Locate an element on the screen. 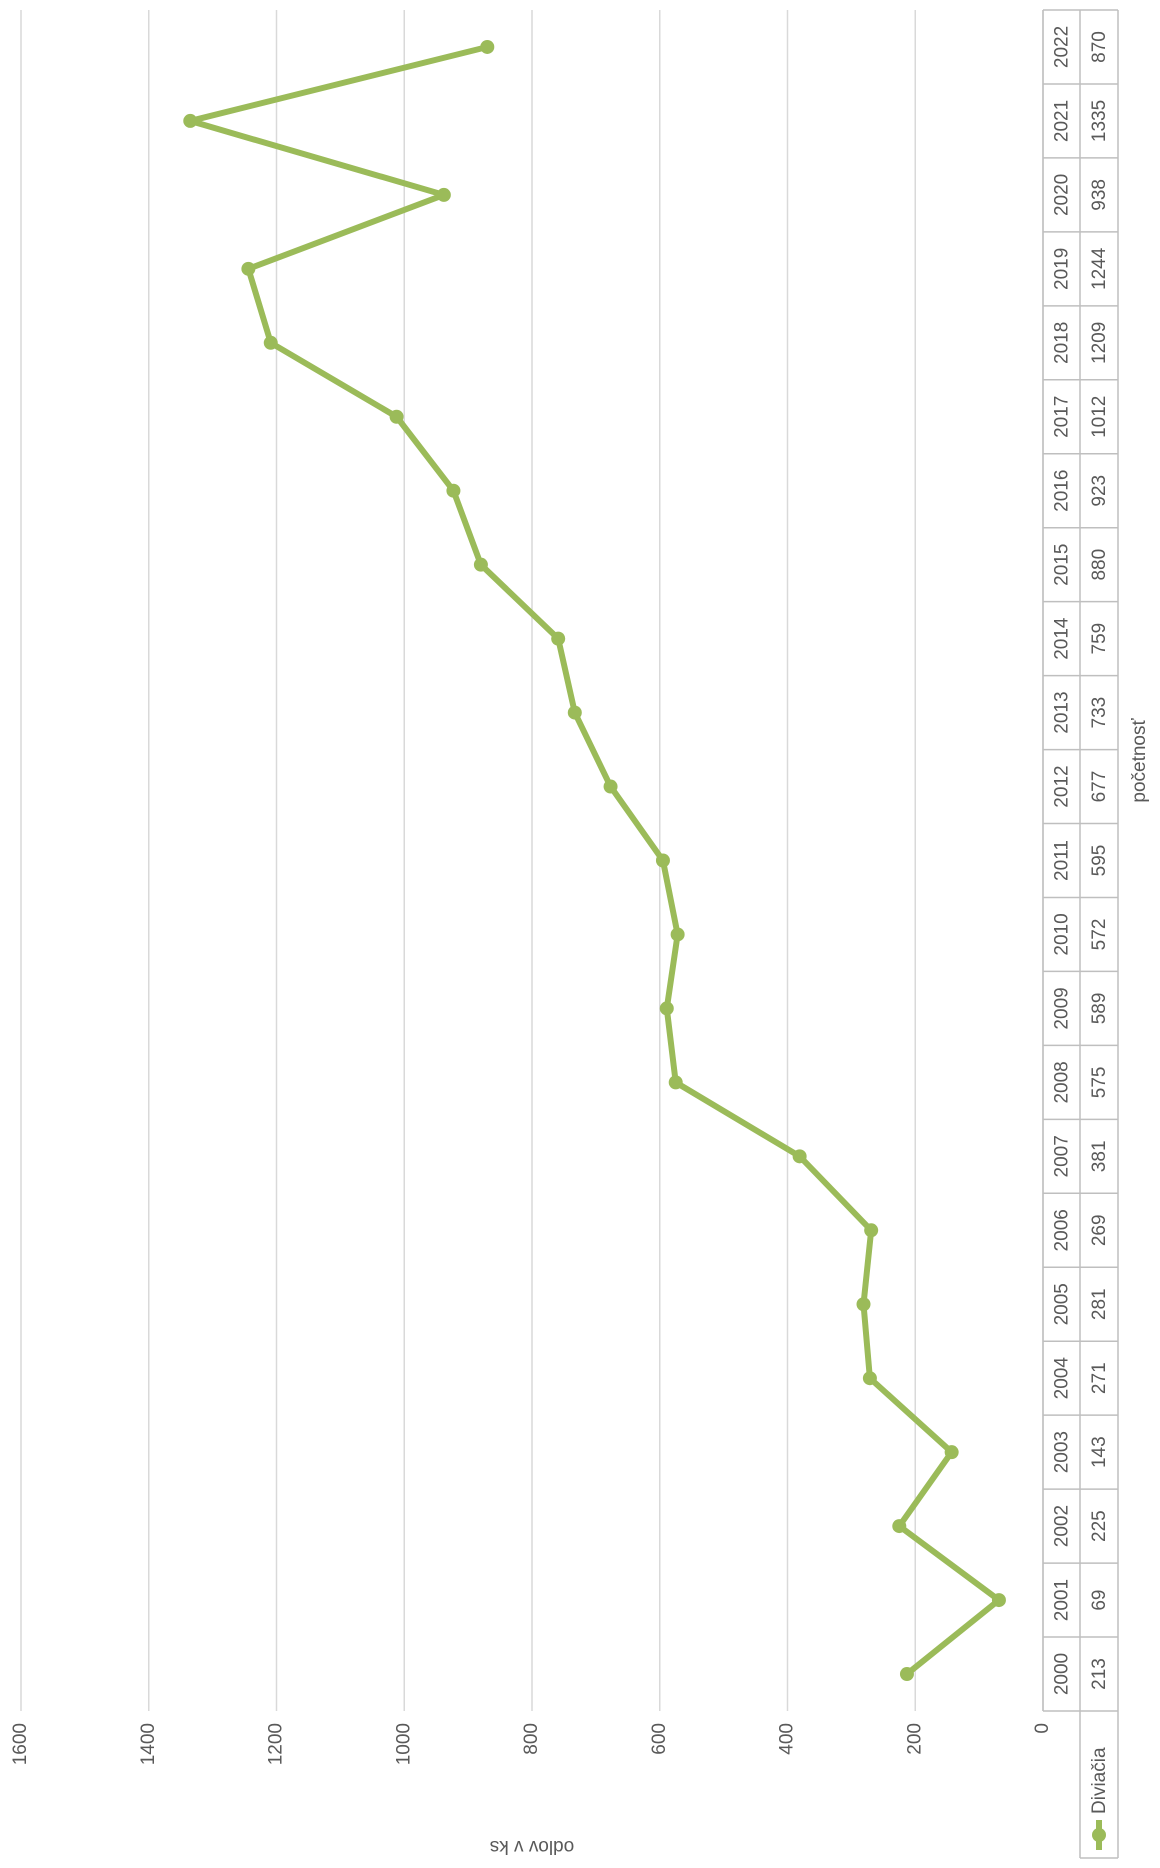  table-value: 281 is located at coordinates (1099, 1304).